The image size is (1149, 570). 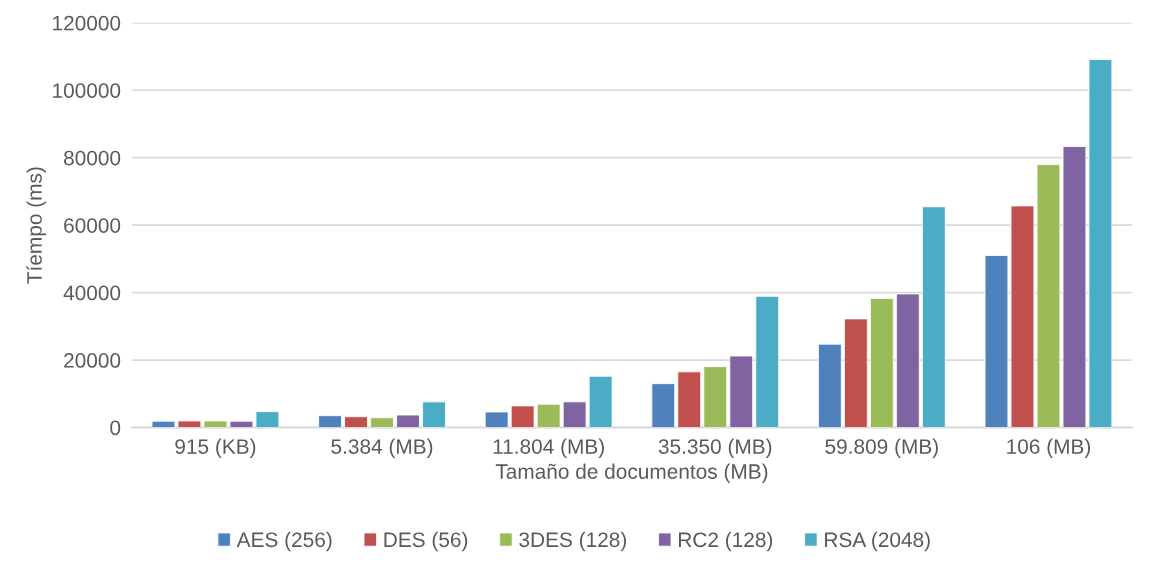 I want to click on x-tick-label: 915 (KB), so click(x=215, y=448).